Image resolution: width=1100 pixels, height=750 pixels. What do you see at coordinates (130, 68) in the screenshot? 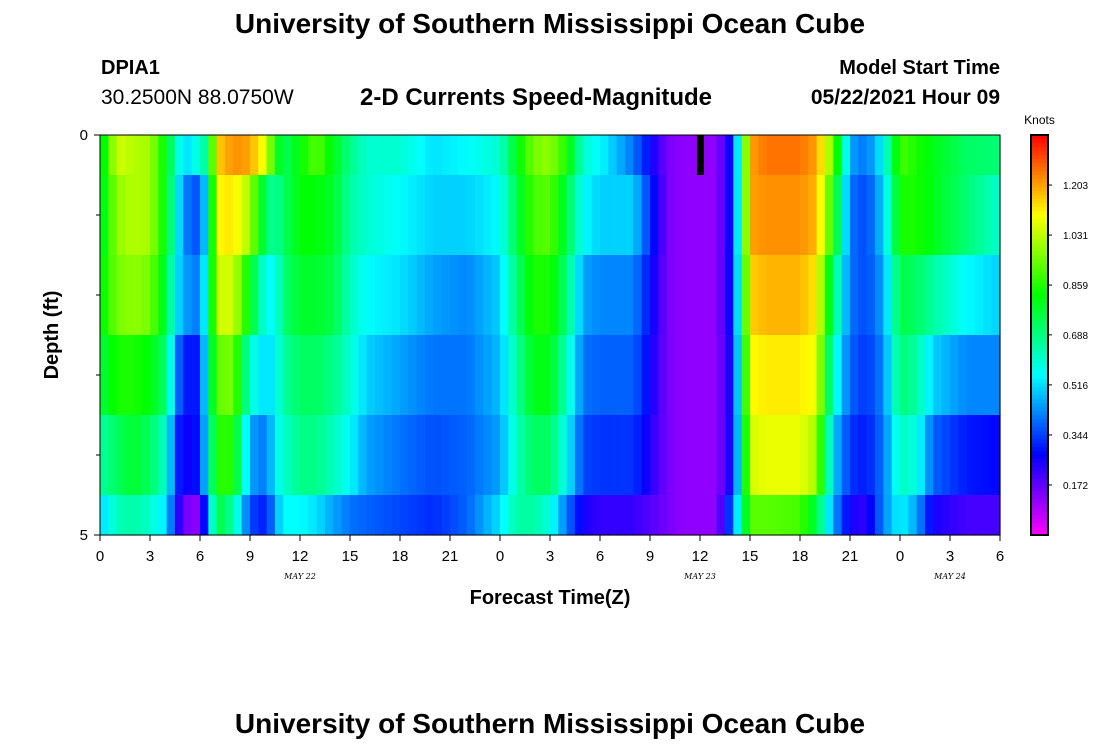
I see `station-id: DPIA1` at bounding box center [130, 68].